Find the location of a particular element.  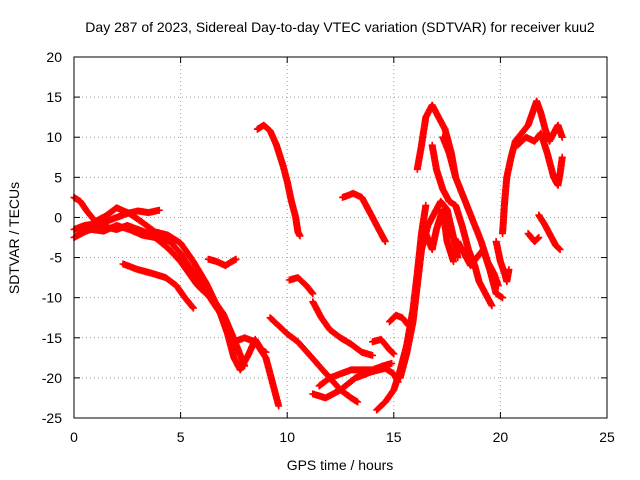

y-tick-label: 15 is located at coordinates (54, 97).